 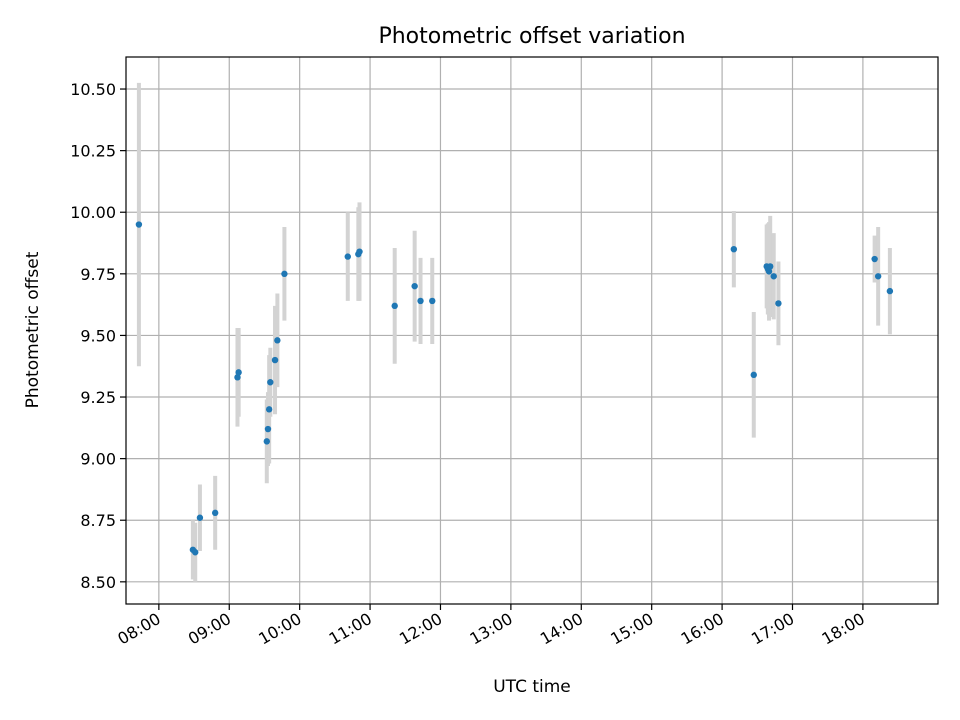 I want to click on y-axis-label: Photometric offset, so click(x=33, y=329).